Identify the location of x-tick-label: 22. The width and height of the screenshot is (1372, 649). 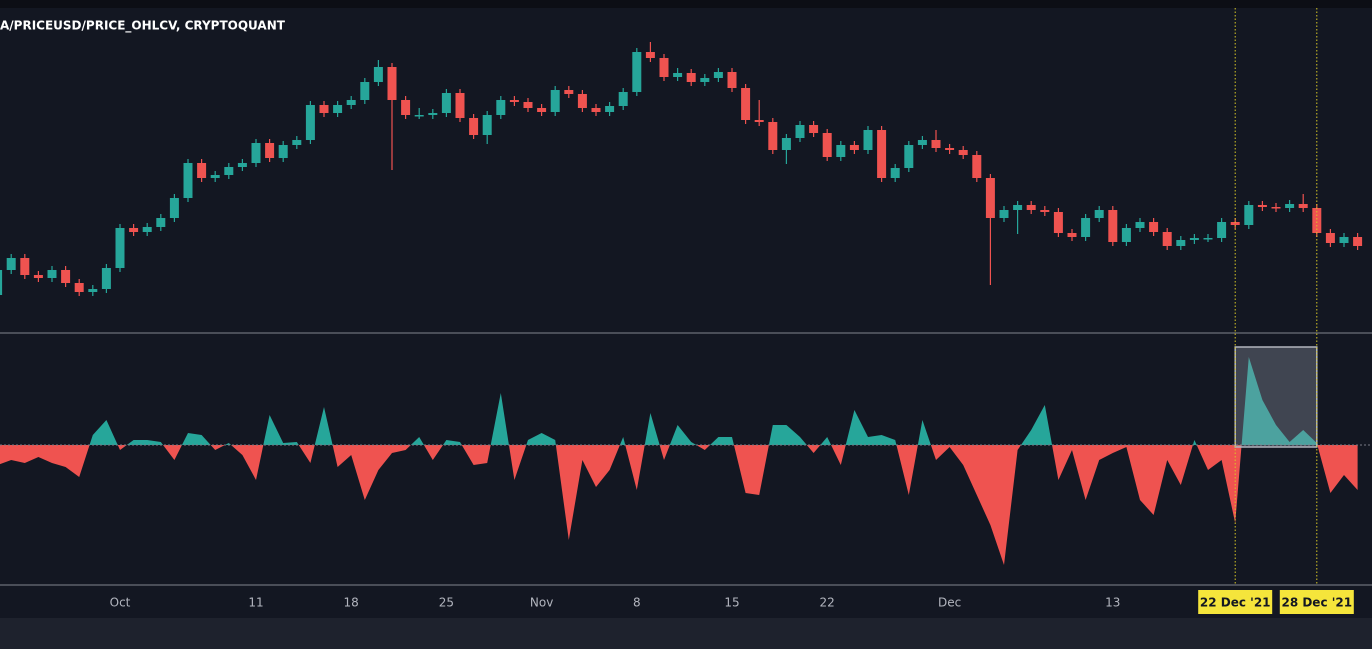
(827, 603).